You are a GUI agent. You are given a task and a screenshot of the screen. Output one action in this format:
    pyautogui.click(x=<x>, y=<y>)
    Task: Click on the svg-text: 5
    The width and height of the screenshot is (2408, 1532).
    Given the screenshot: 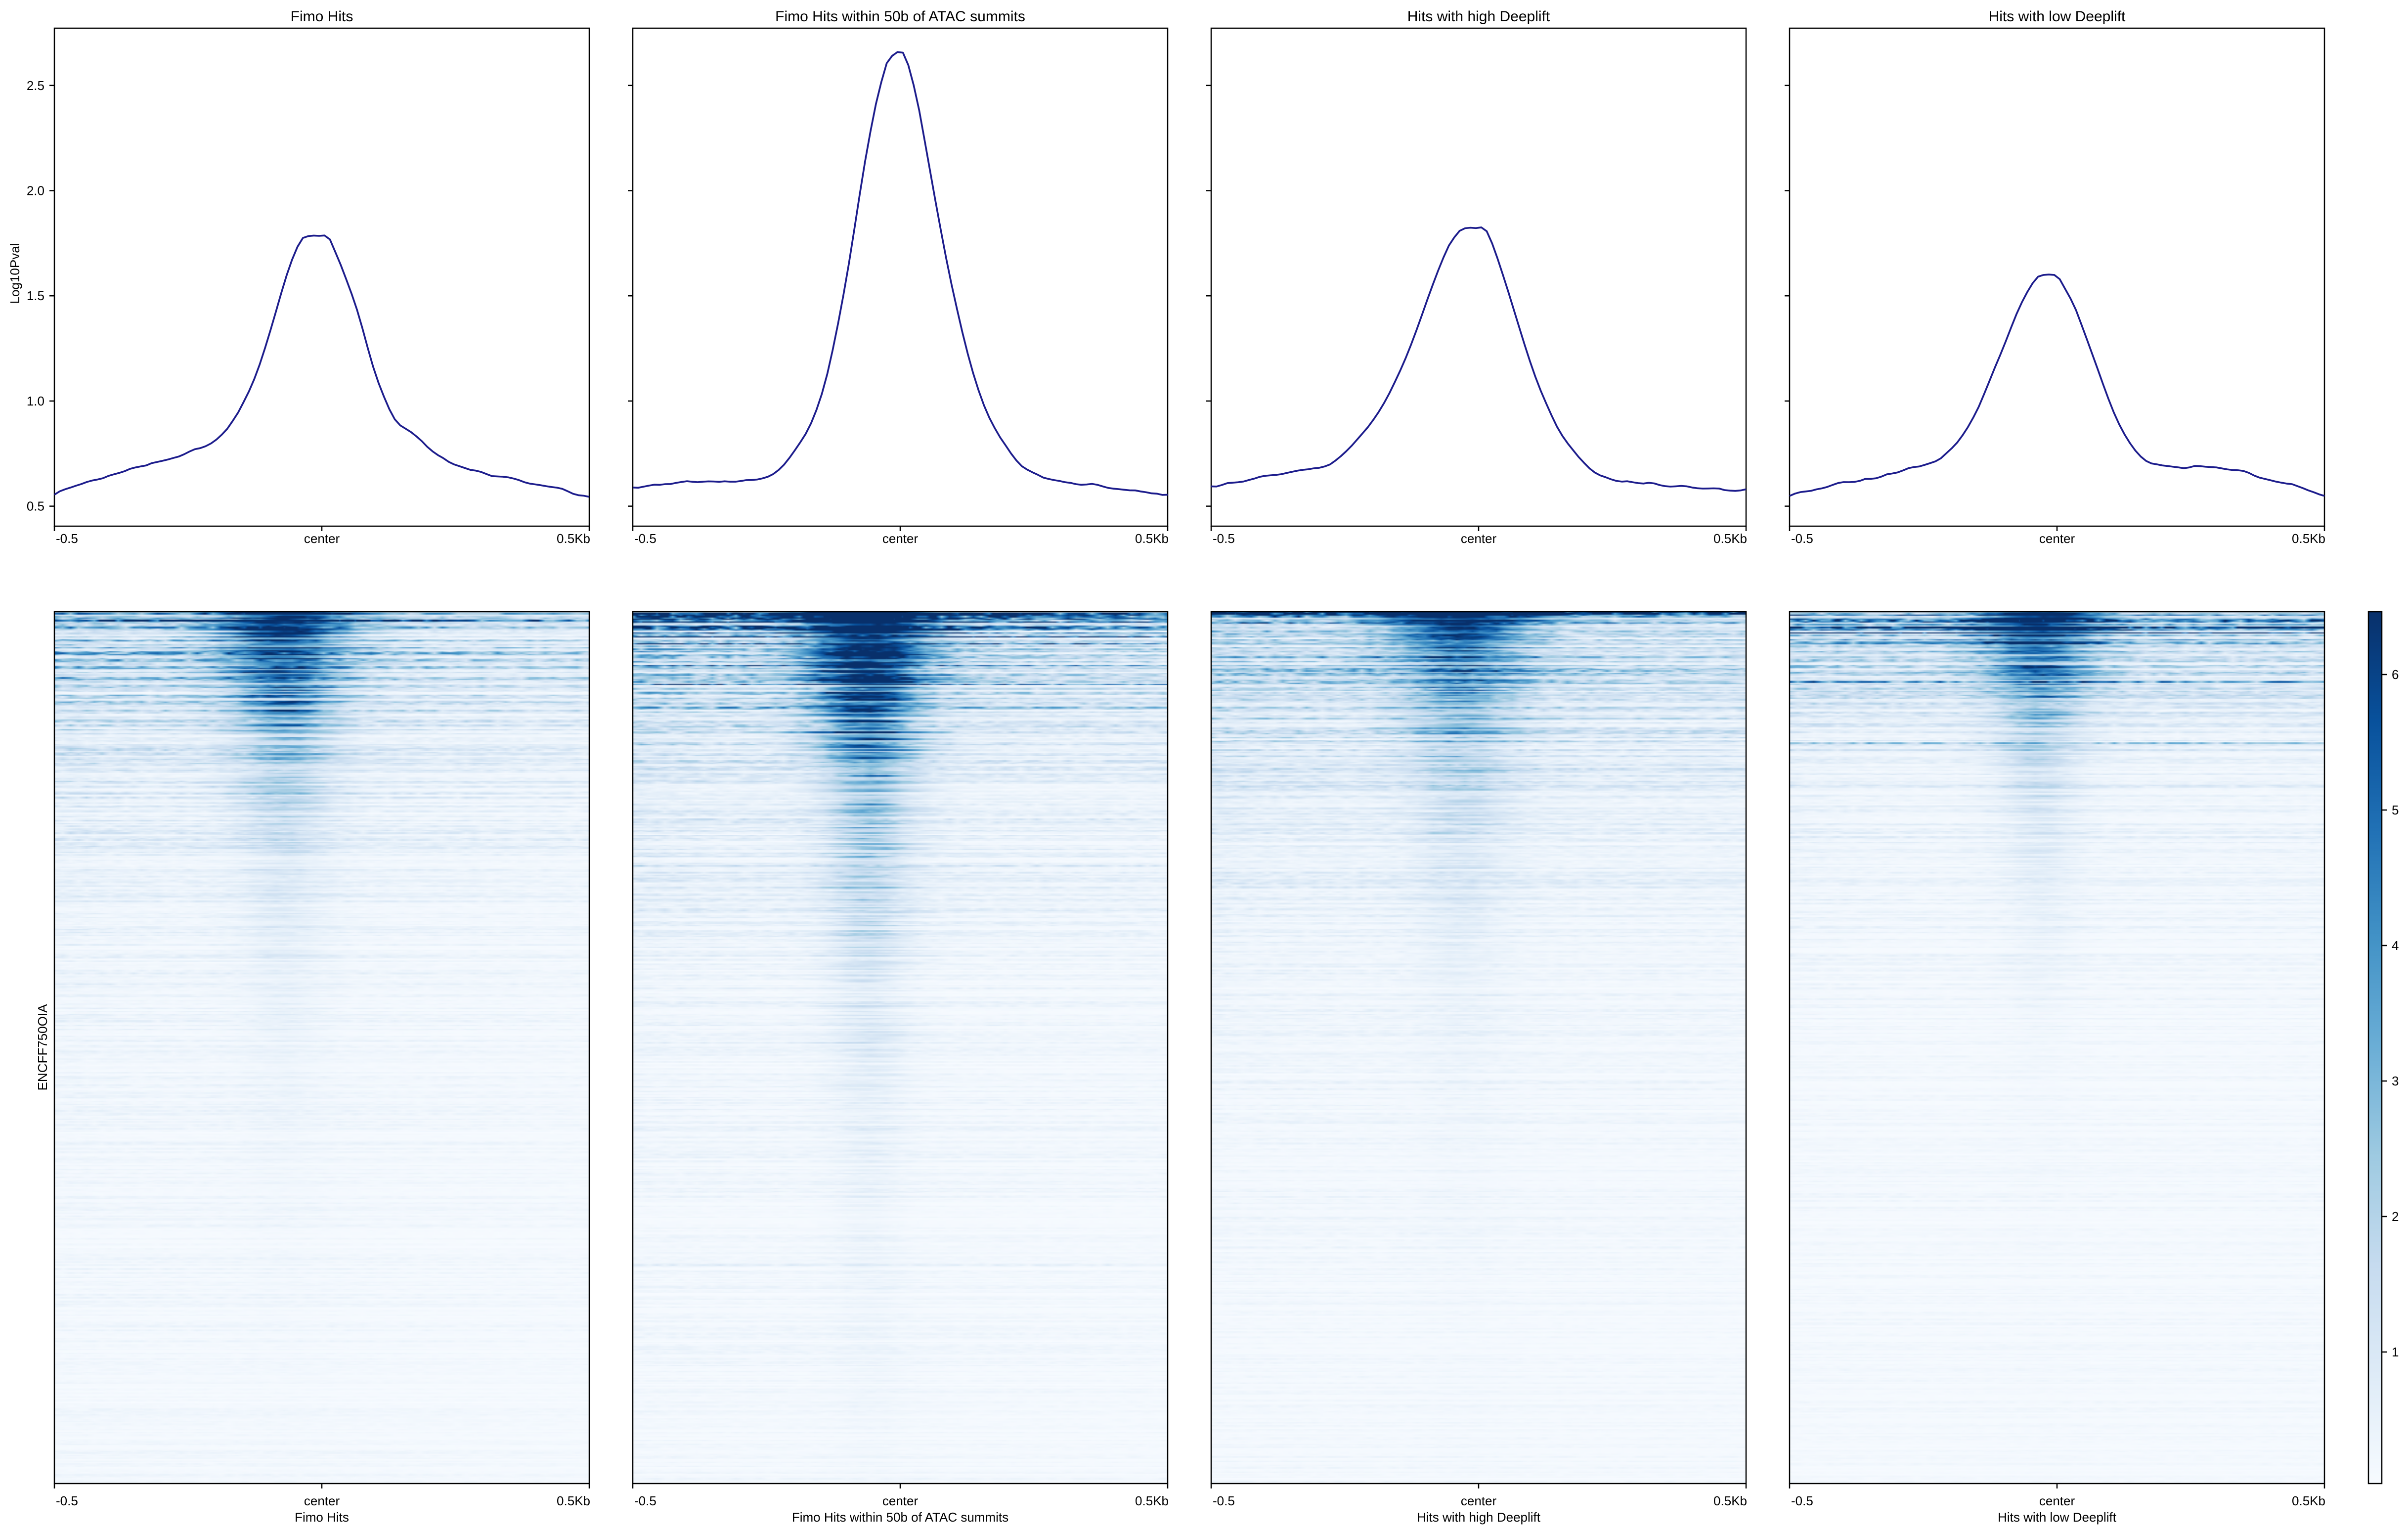 What is the action you would take?
    pyautogui.click(x=2395, y=810)
    